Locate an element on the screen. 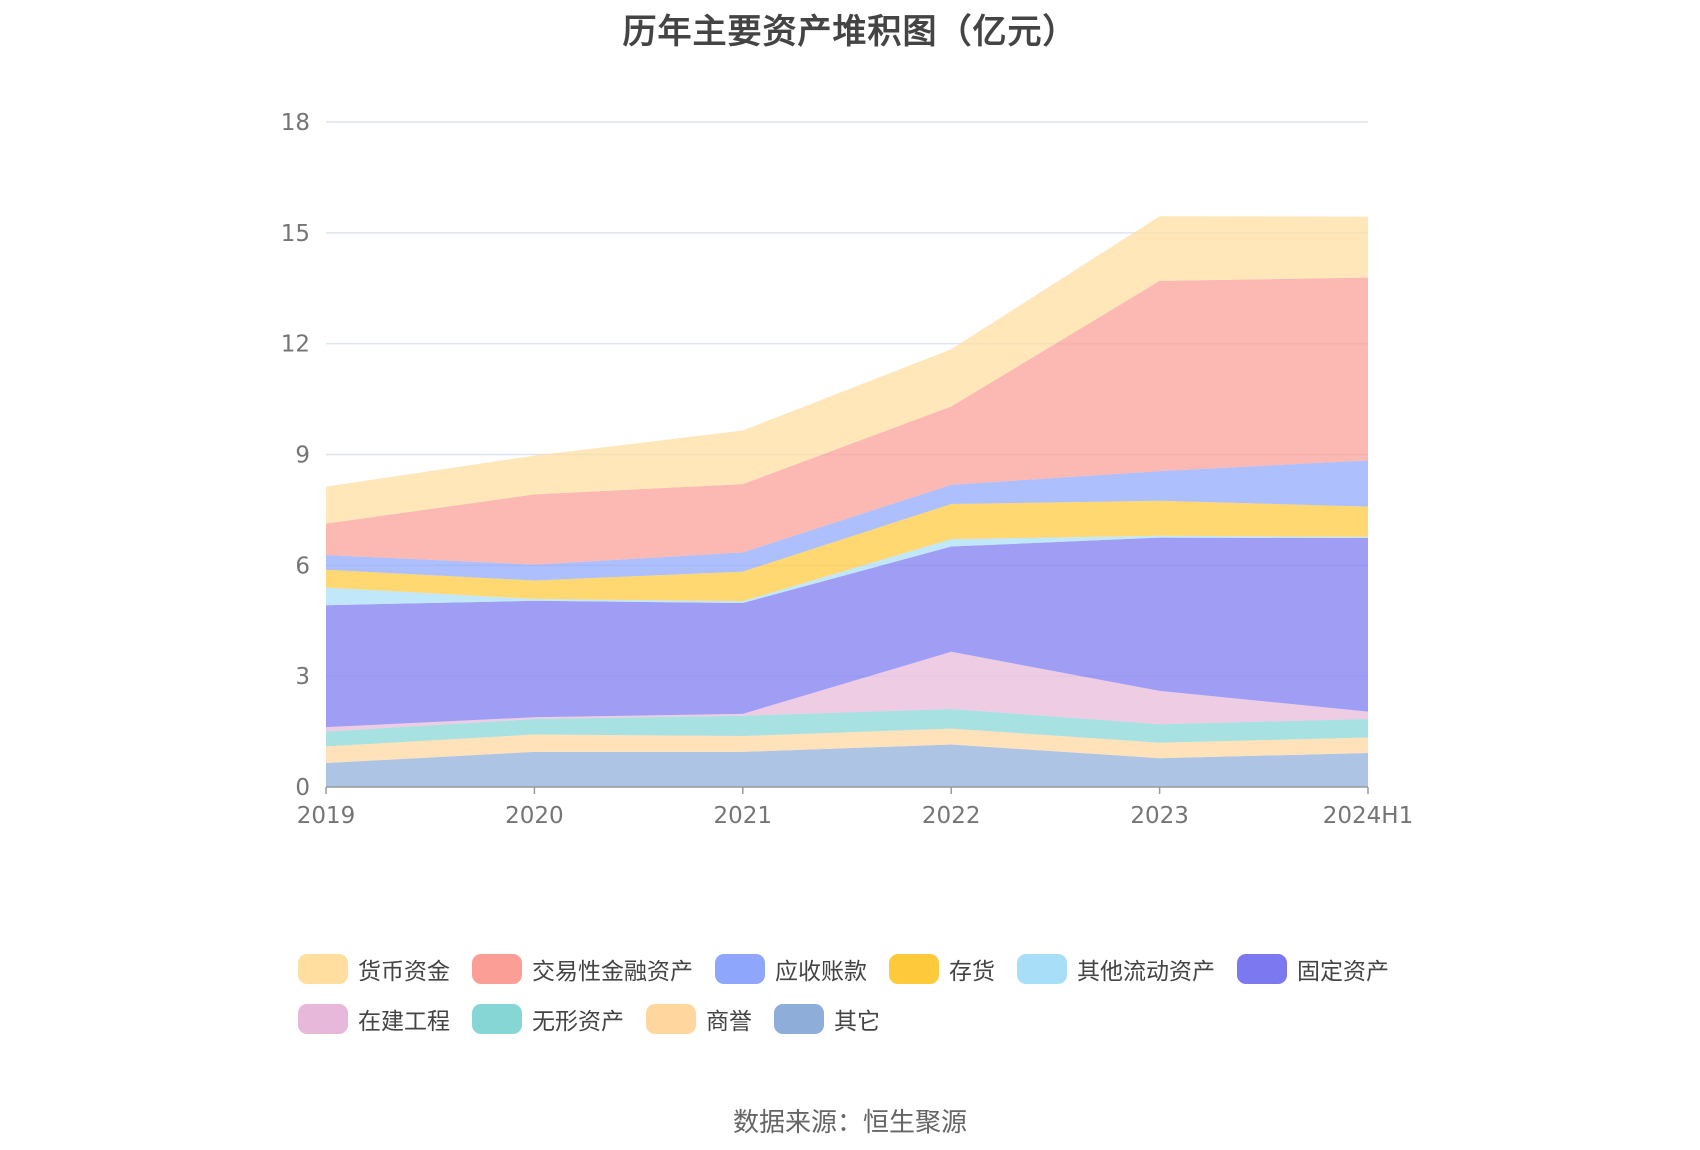 Image resolution: width=1700 pixels, height=1150 pixels. legend-item: 交易性金融资产 is located at coordinates (582, 969).